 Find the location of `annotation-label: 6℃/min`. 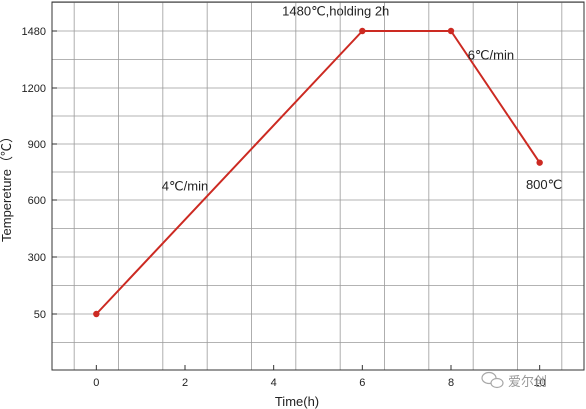

annotation-label: 6℃/min is located at coordinates (491, 55).